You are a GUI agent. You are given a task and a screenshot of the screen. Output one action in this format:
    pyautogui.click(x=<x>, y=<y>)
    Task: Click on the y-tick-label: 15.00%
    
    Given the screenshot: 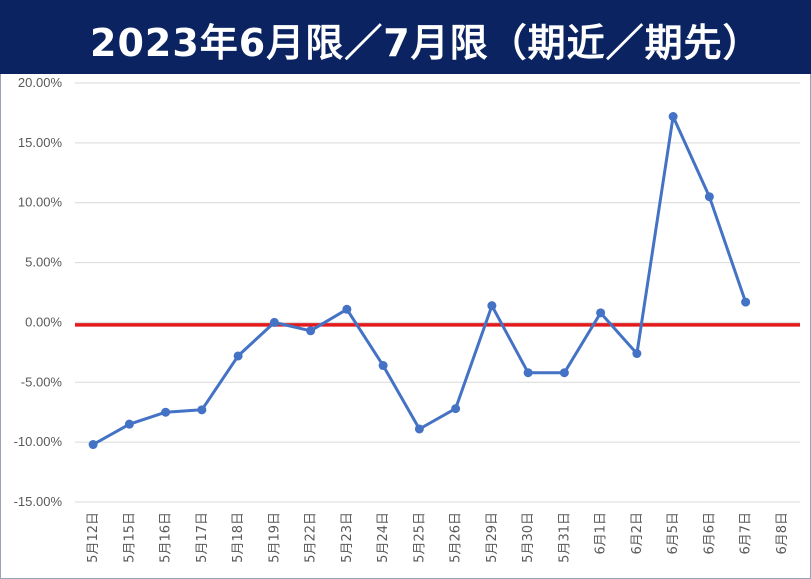 What is the action you would take?
    pyautogui.click(x=40, y=142)
    